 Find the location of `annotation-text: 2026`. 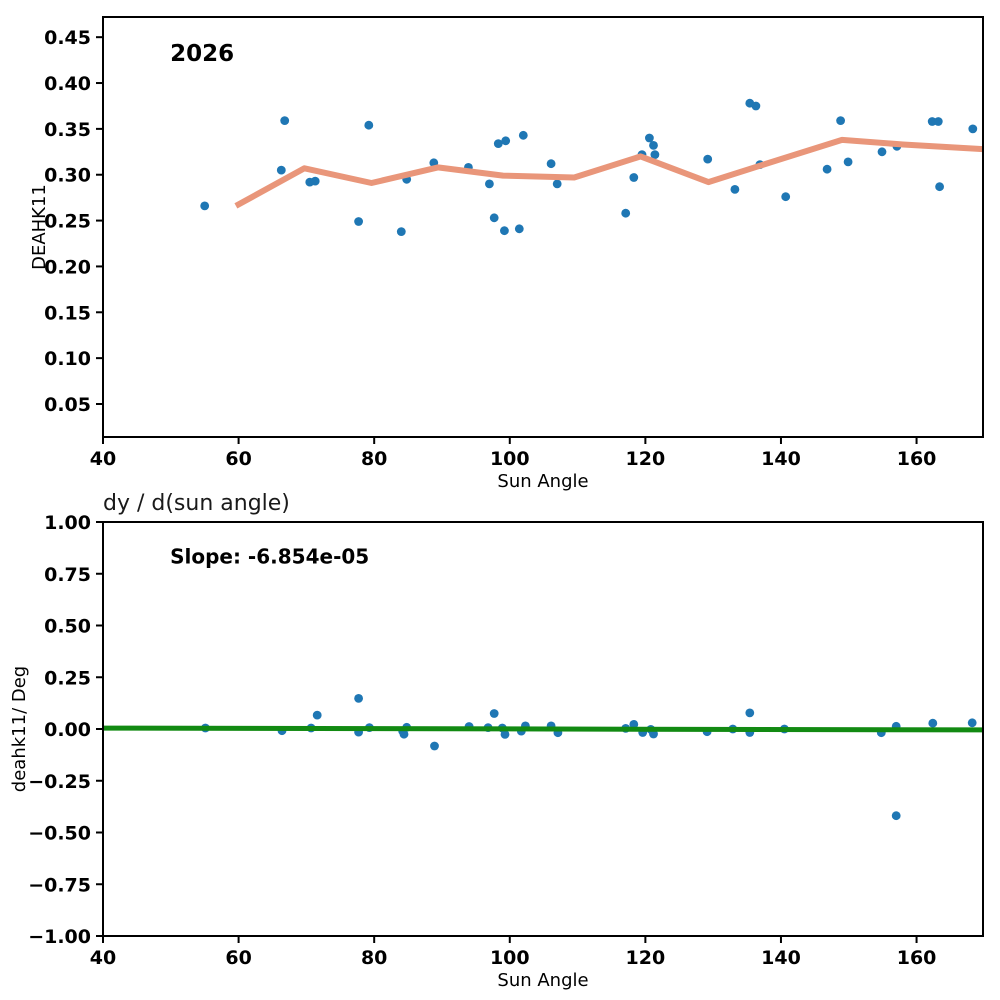

annotation-text: 2026 is located at coordinates (202, 54).